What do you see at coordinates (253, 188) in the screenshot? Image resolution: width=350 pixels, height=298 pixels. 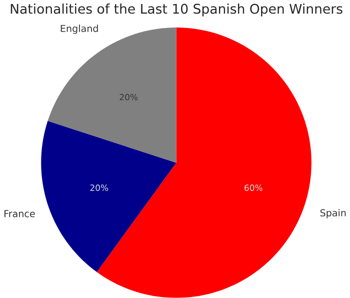 I see `data-label: 60%` at bounding box center [253, 188].